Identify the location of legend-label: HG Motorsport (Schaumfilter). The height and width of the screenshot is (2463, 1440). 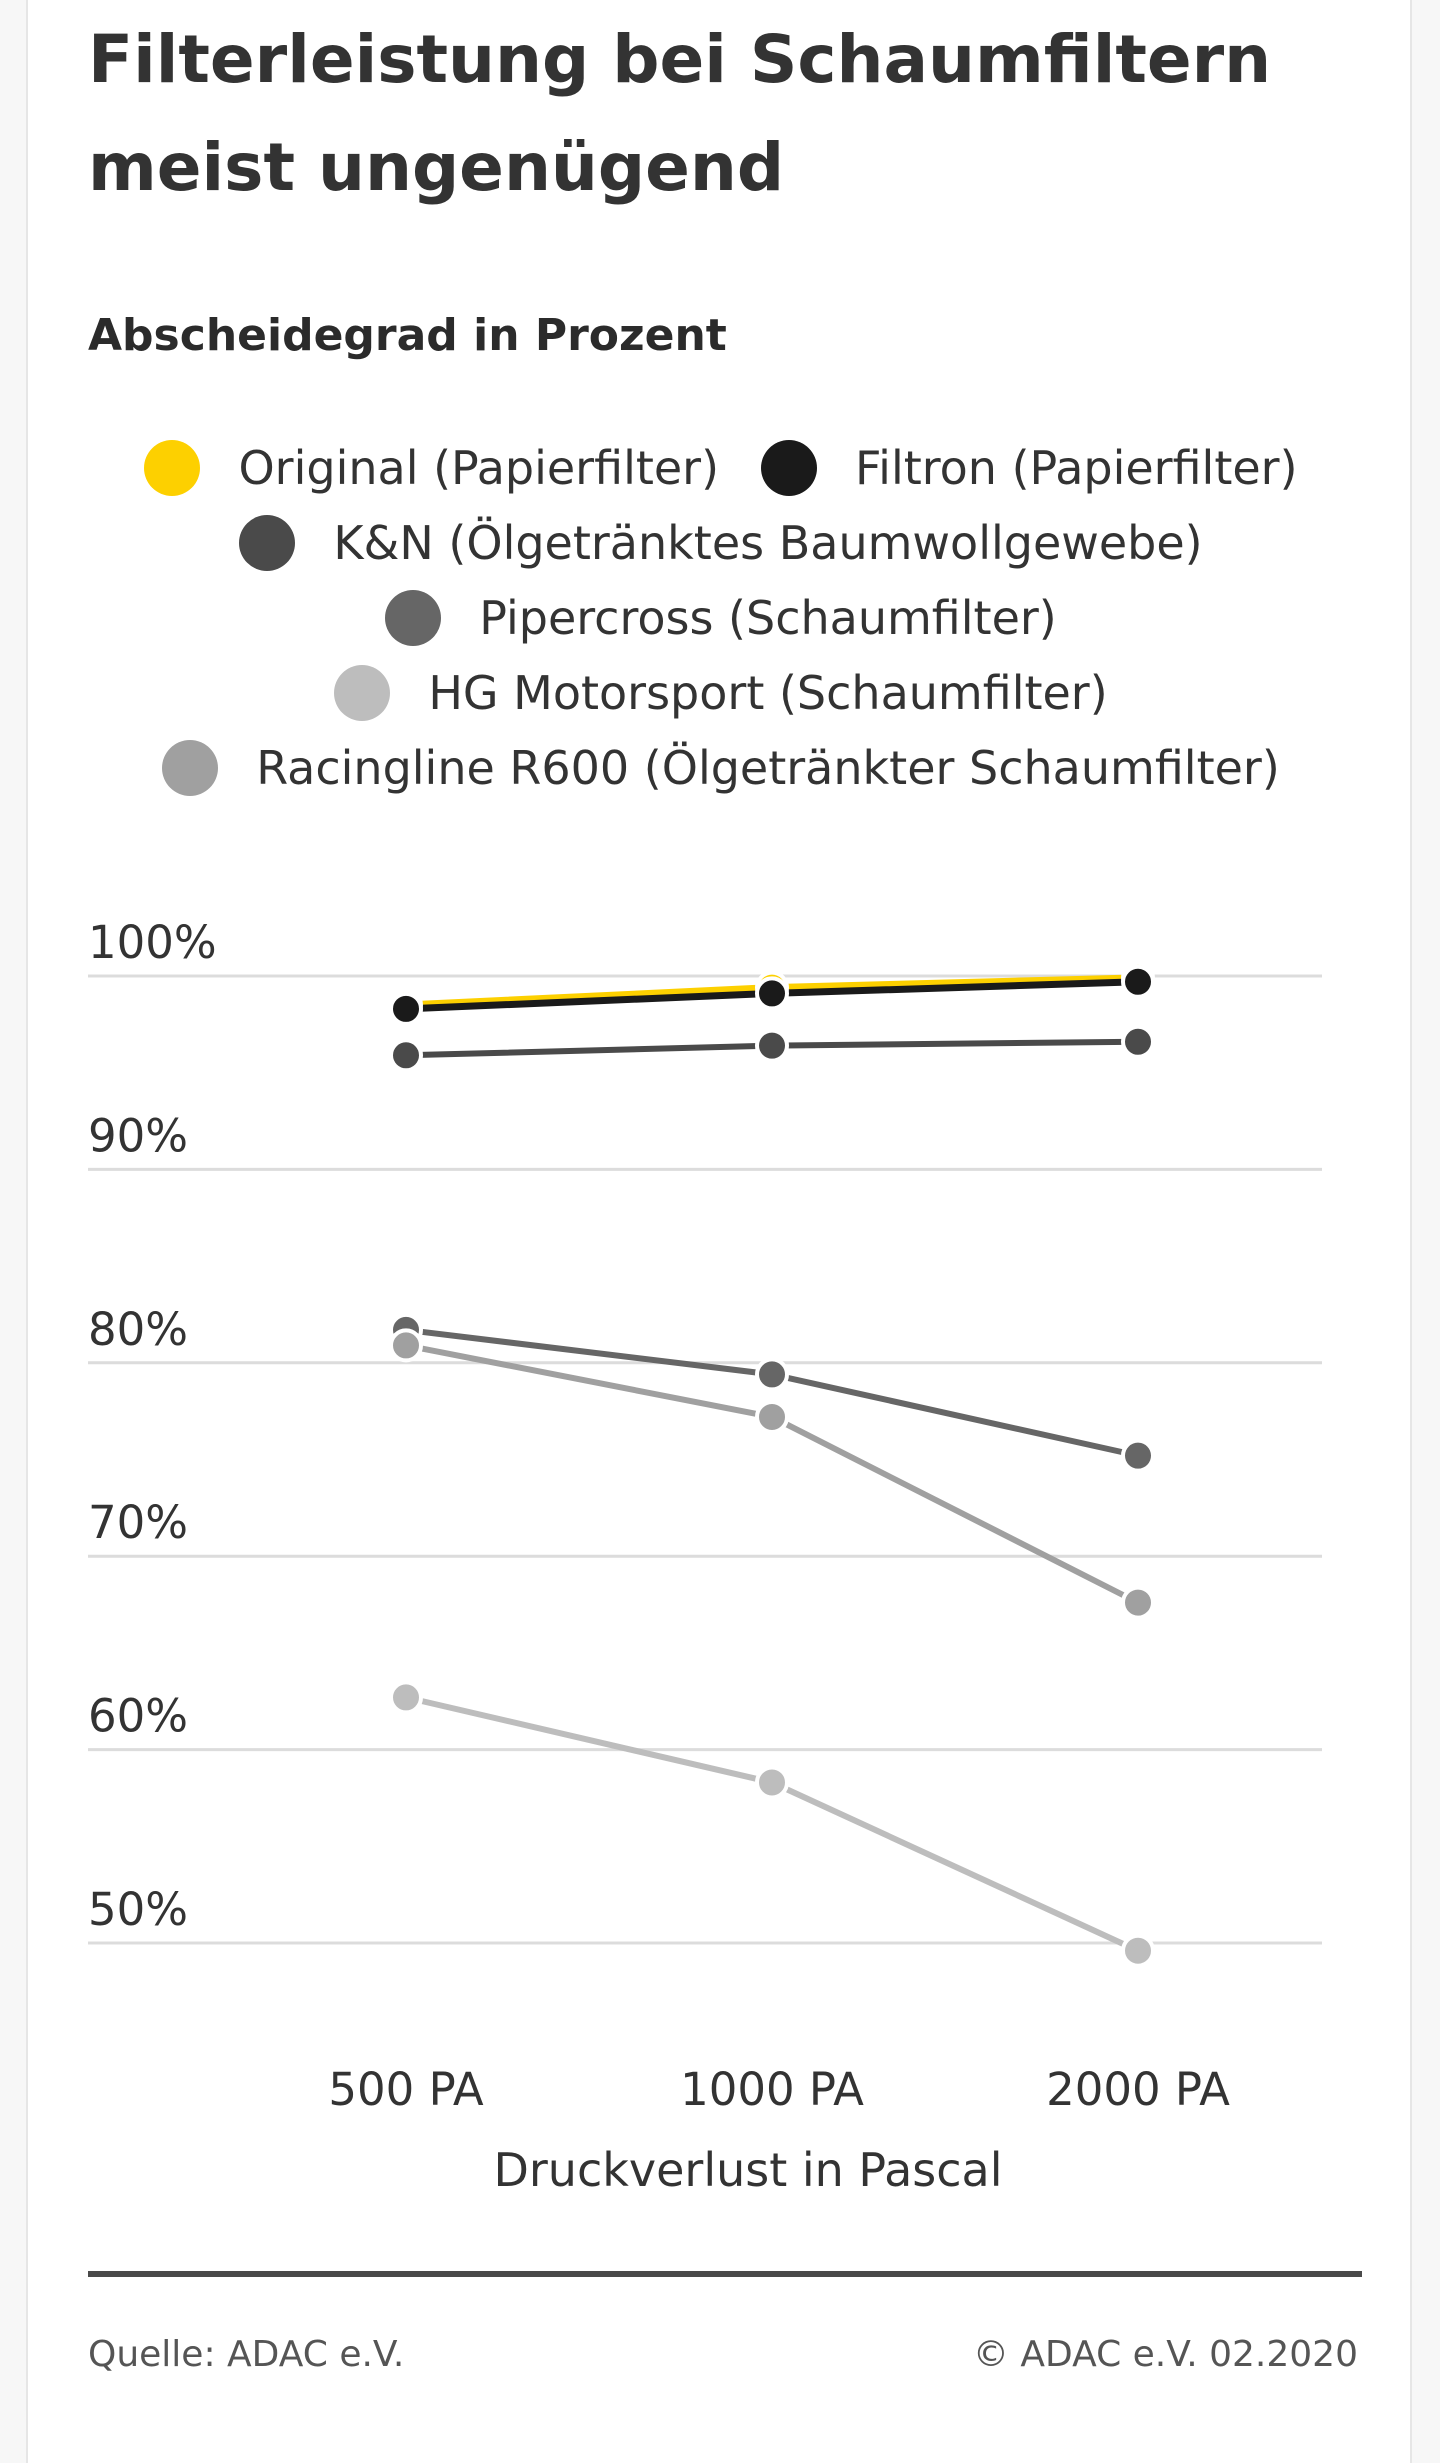
(768, 692).